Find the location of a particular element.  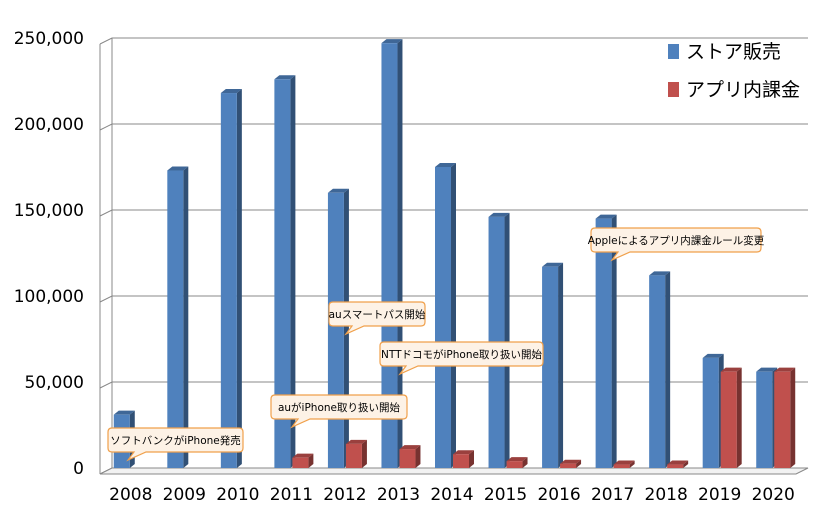

annotation-callout: auがiPhone取り扱い開始 is located at coordinates (339, 411).